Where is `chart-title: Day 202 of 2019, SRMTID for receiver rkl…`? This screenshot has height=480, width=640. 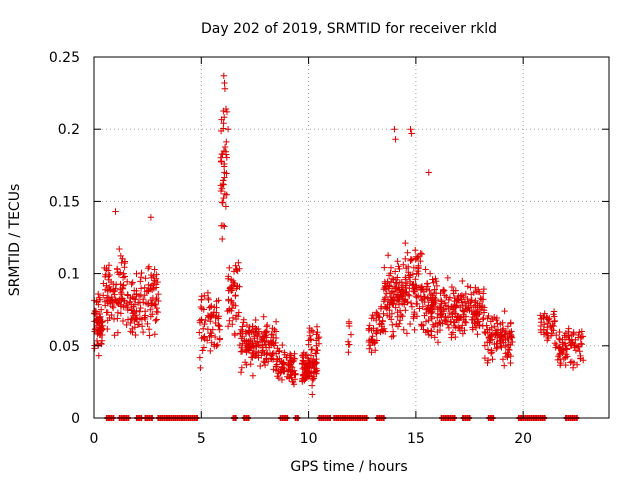 chart-title: Day 202 of 2019, SRMTID for receiver rkl… is located at coordinates (349, 29).